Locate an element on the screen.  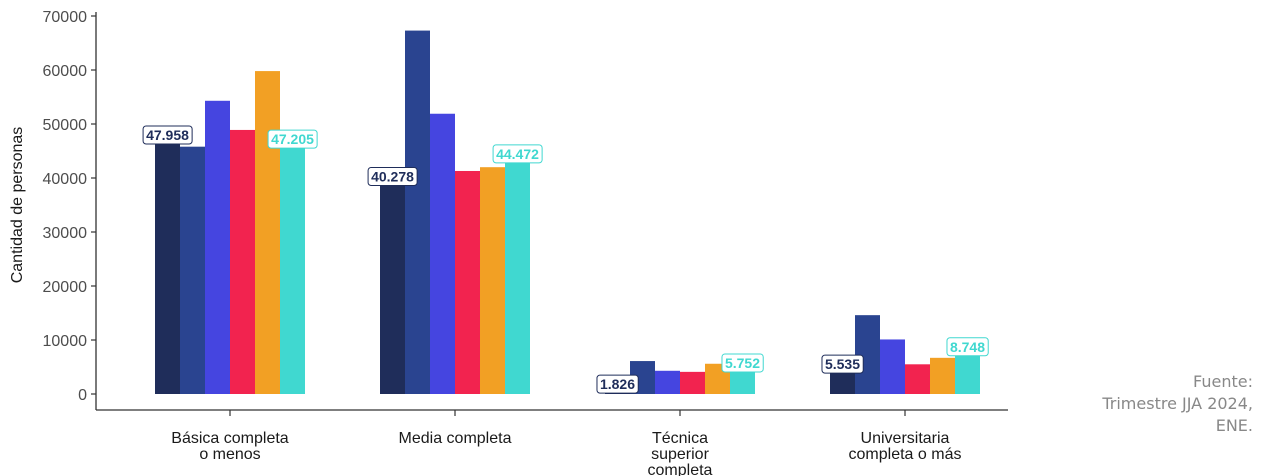
data-label-text: 5.535 is located at coordinates (842, 364).